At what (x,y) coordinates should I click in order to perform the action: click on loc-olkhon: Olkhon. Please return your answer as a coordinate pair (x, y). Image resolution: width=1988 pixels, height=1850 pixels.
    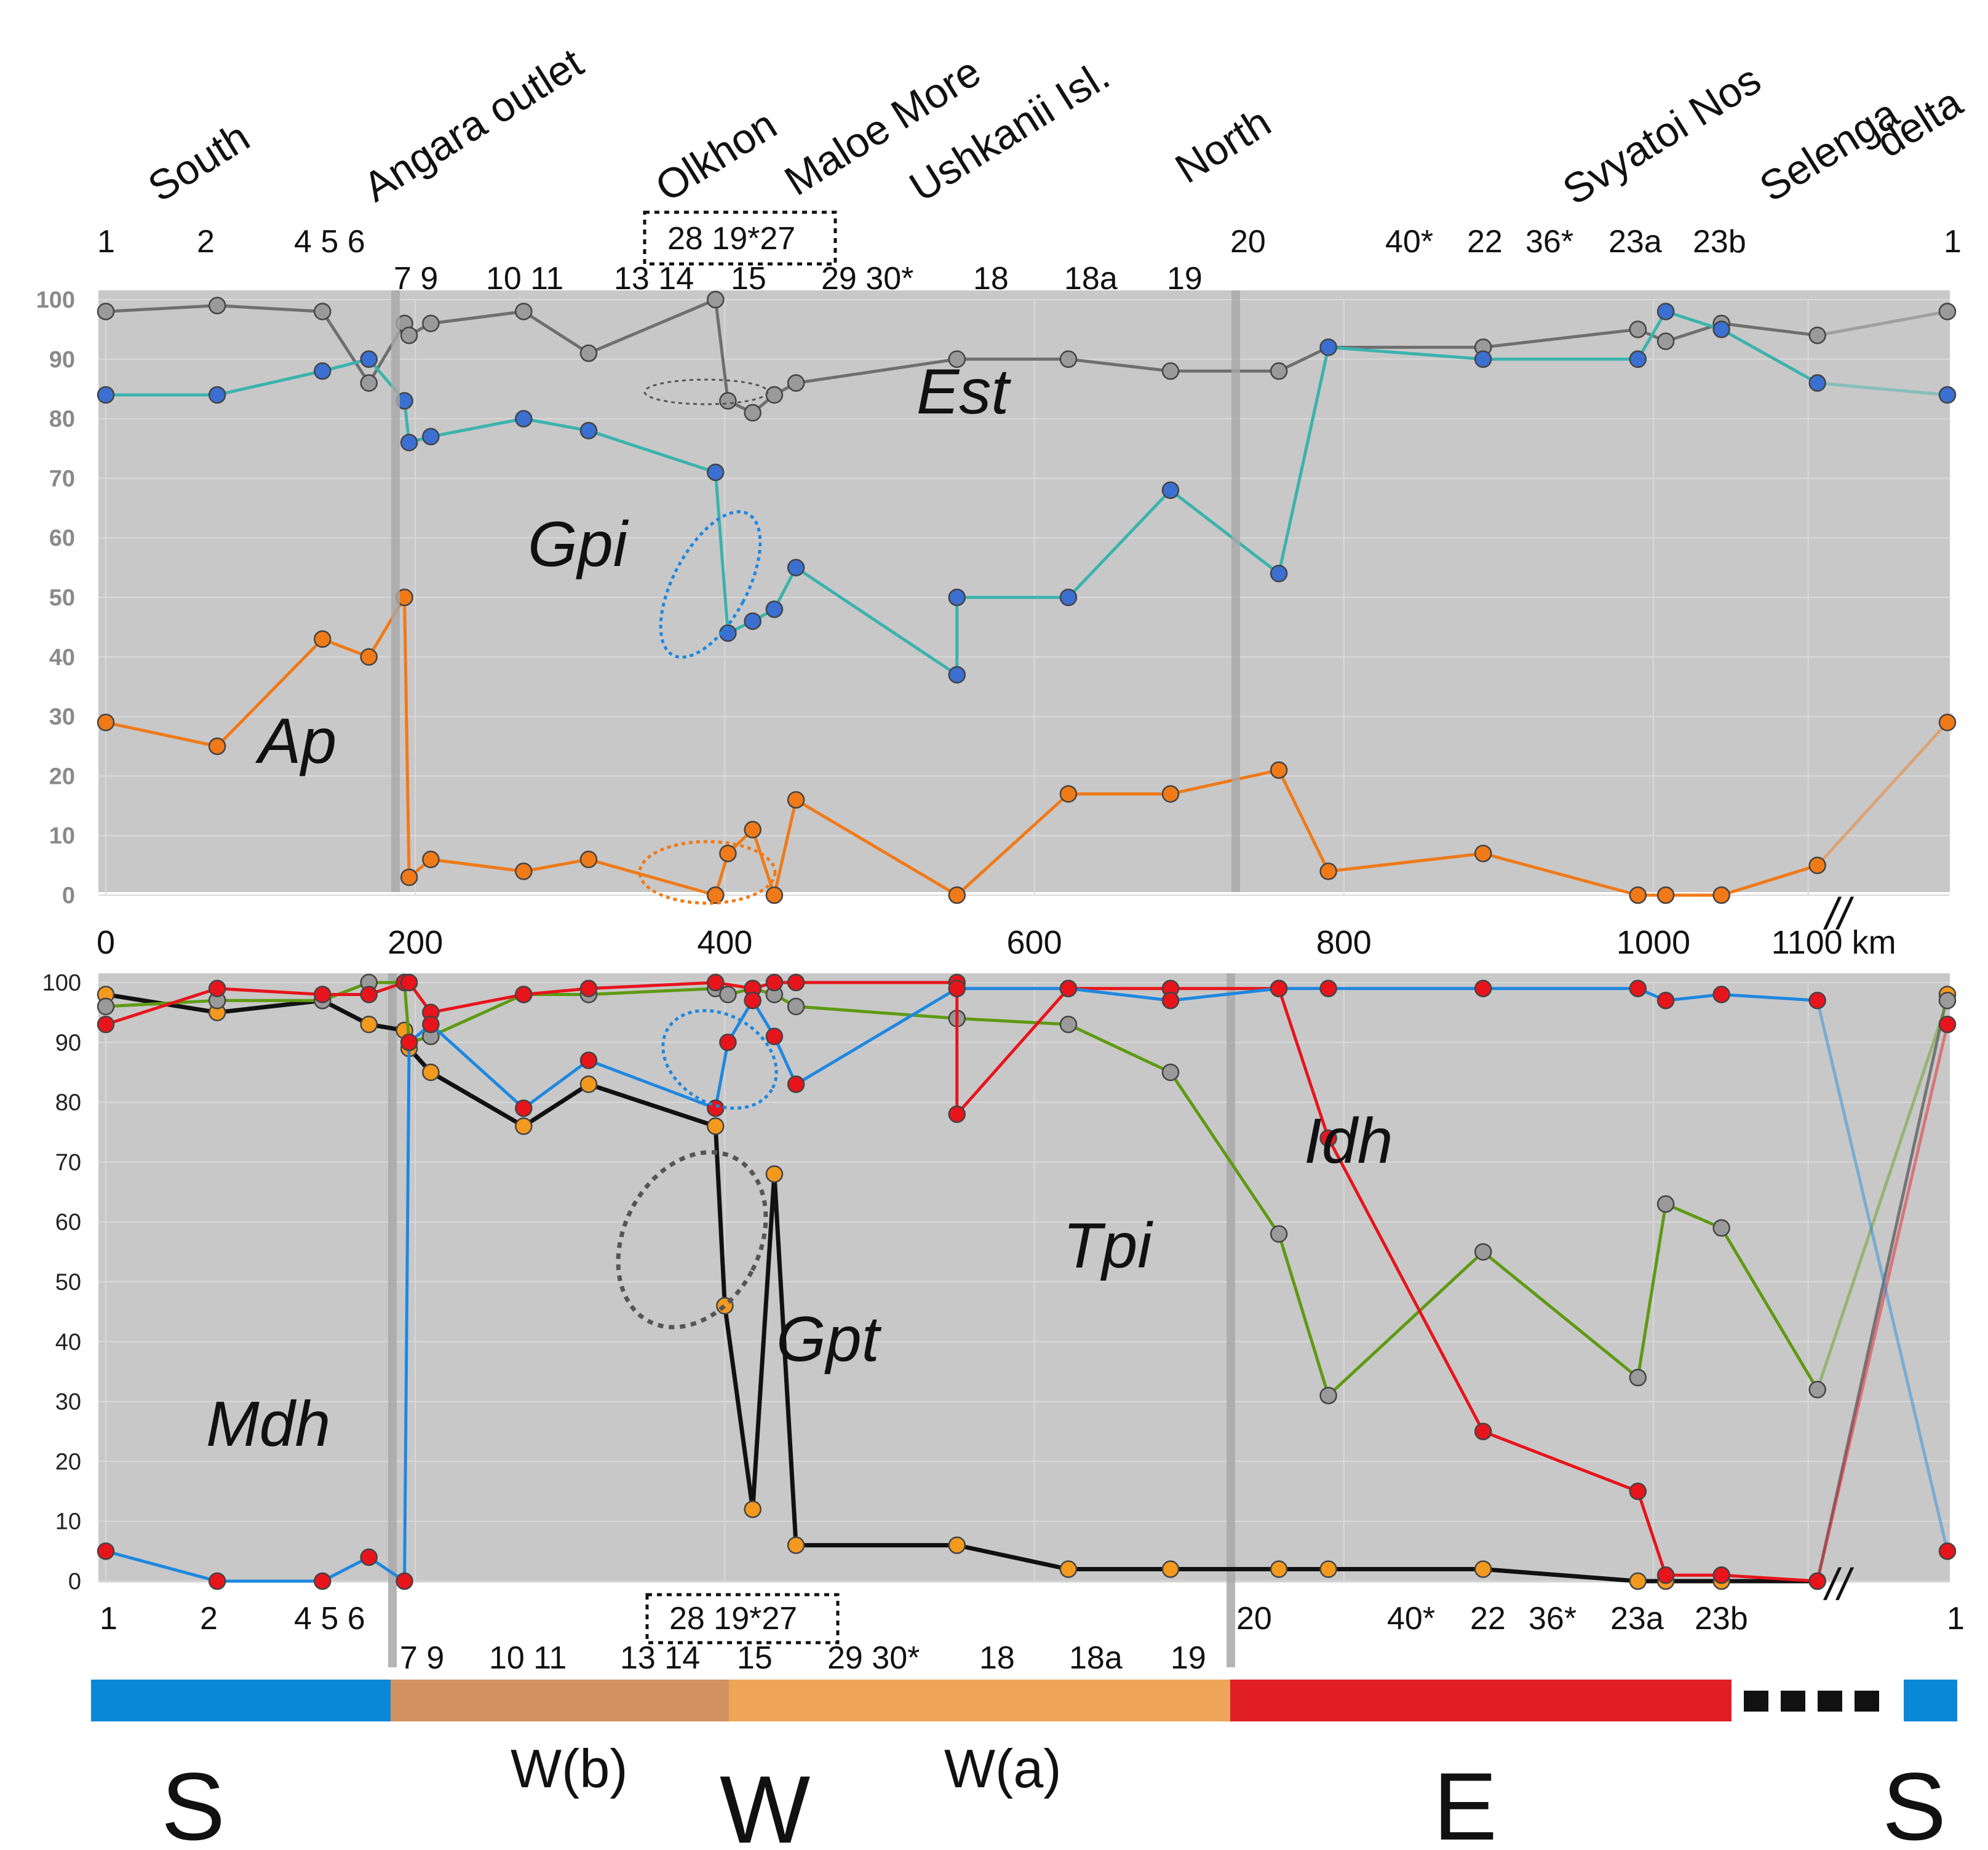
    Looking at the image, I should click on (716, 156).